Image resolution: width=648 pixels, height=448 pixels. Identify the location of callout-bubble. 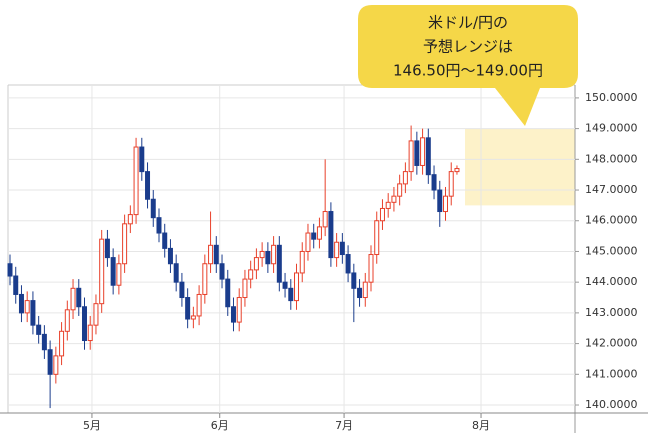
(468, 65).